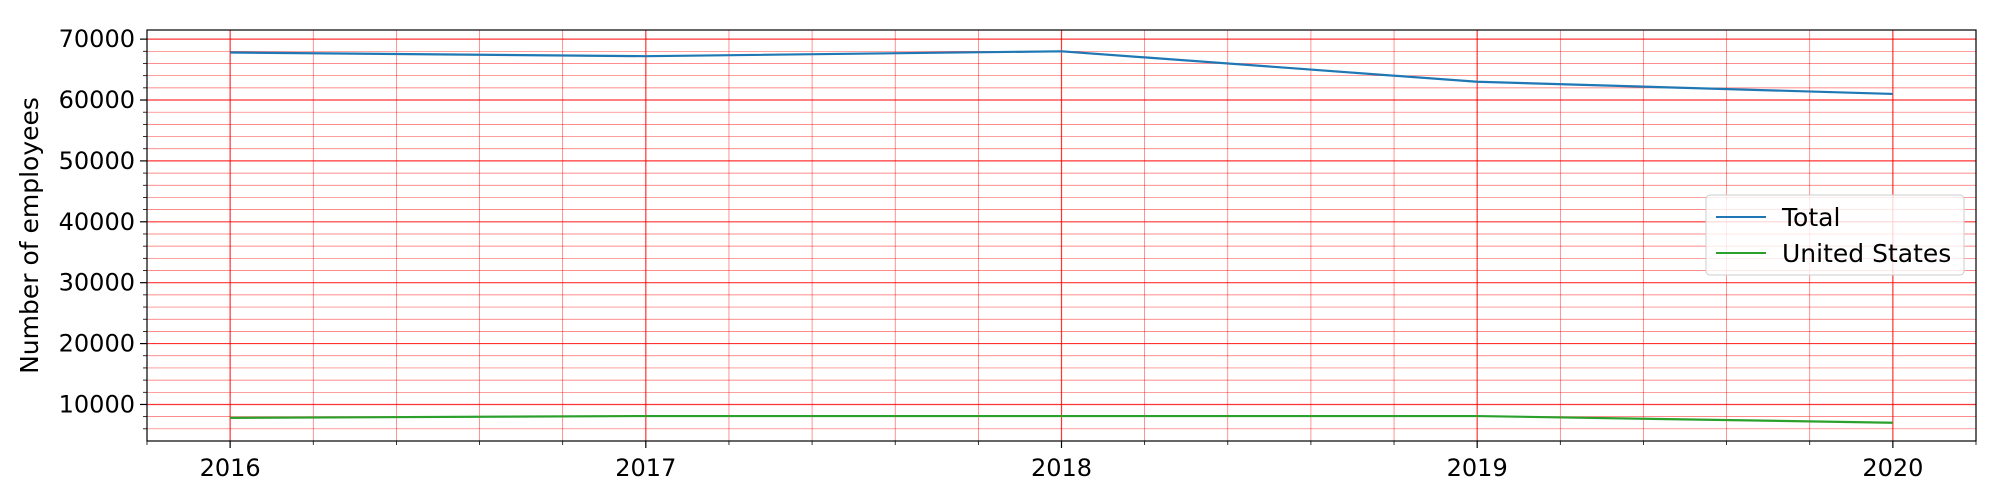 This screenshot has height=500, width=2000. I want to click on series-line-united-states, so click(1061, 419).